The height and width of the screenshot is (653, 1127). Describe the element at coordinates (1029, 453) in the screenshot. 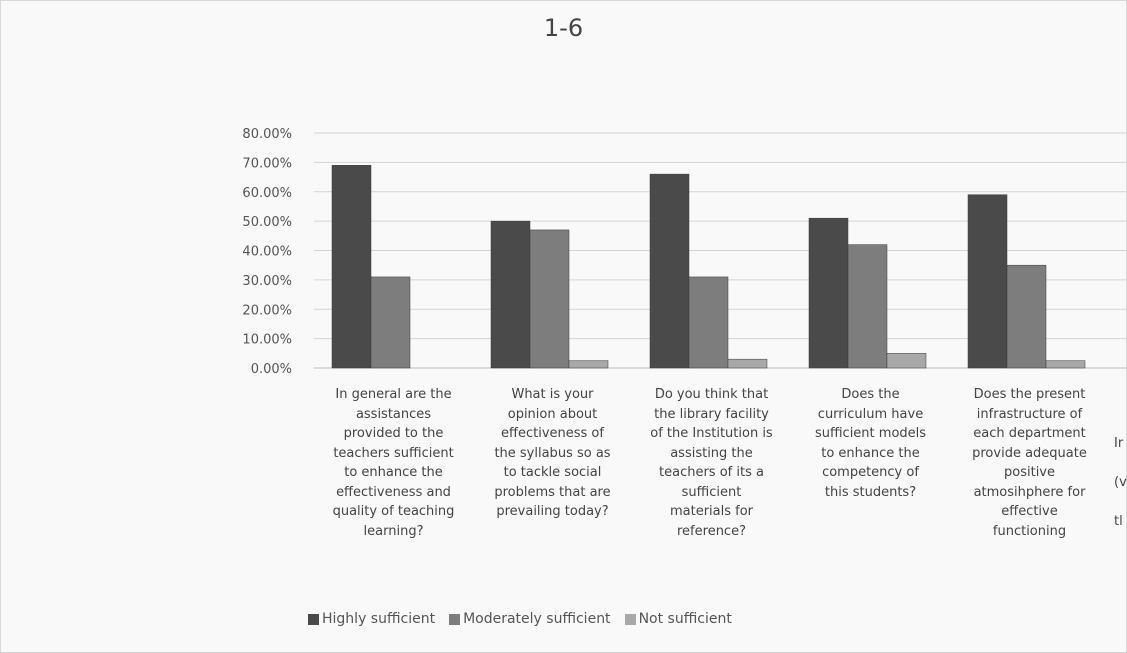

I see `x-category-label-line: provide adequate` at that location.